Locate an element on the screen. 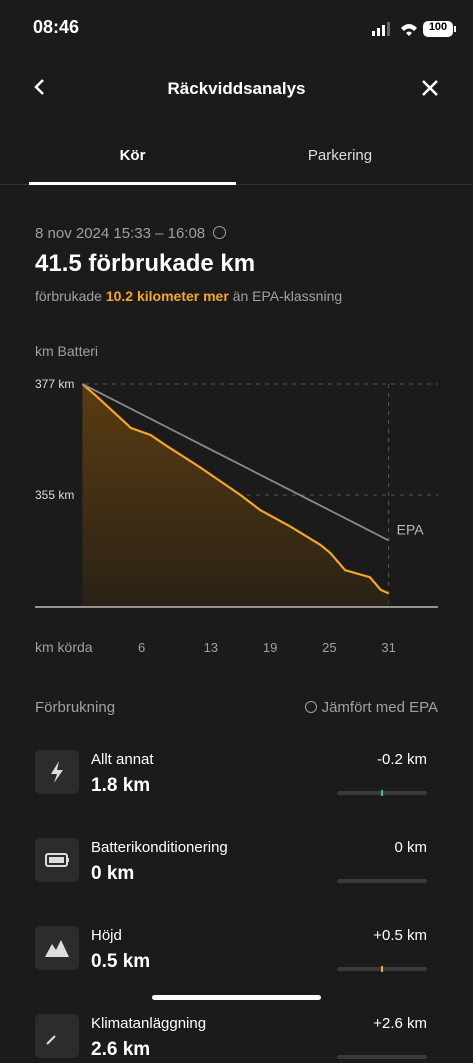 Image resolution: width=473 pixels, height=1063 pixels. note-text: än EPA-klassning is located at coordinates (287, 296).